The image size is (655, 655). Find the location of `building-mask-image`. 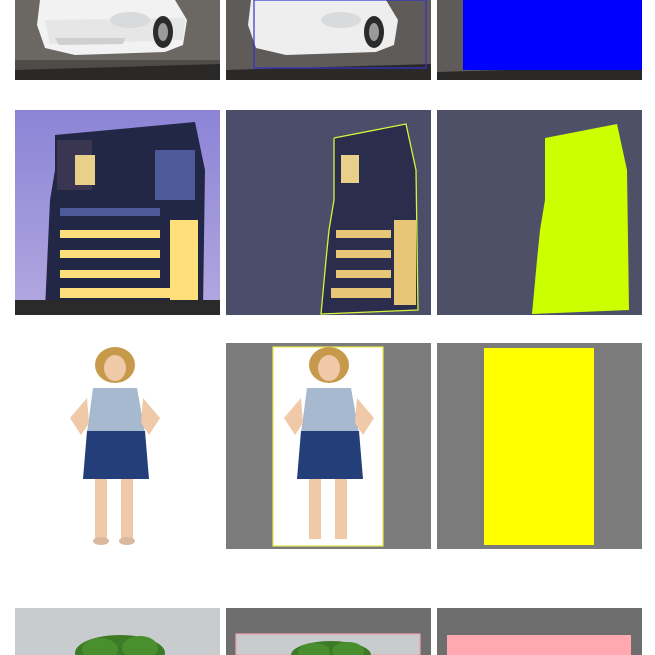

building-mask-image is located at coordinates (539, 212).